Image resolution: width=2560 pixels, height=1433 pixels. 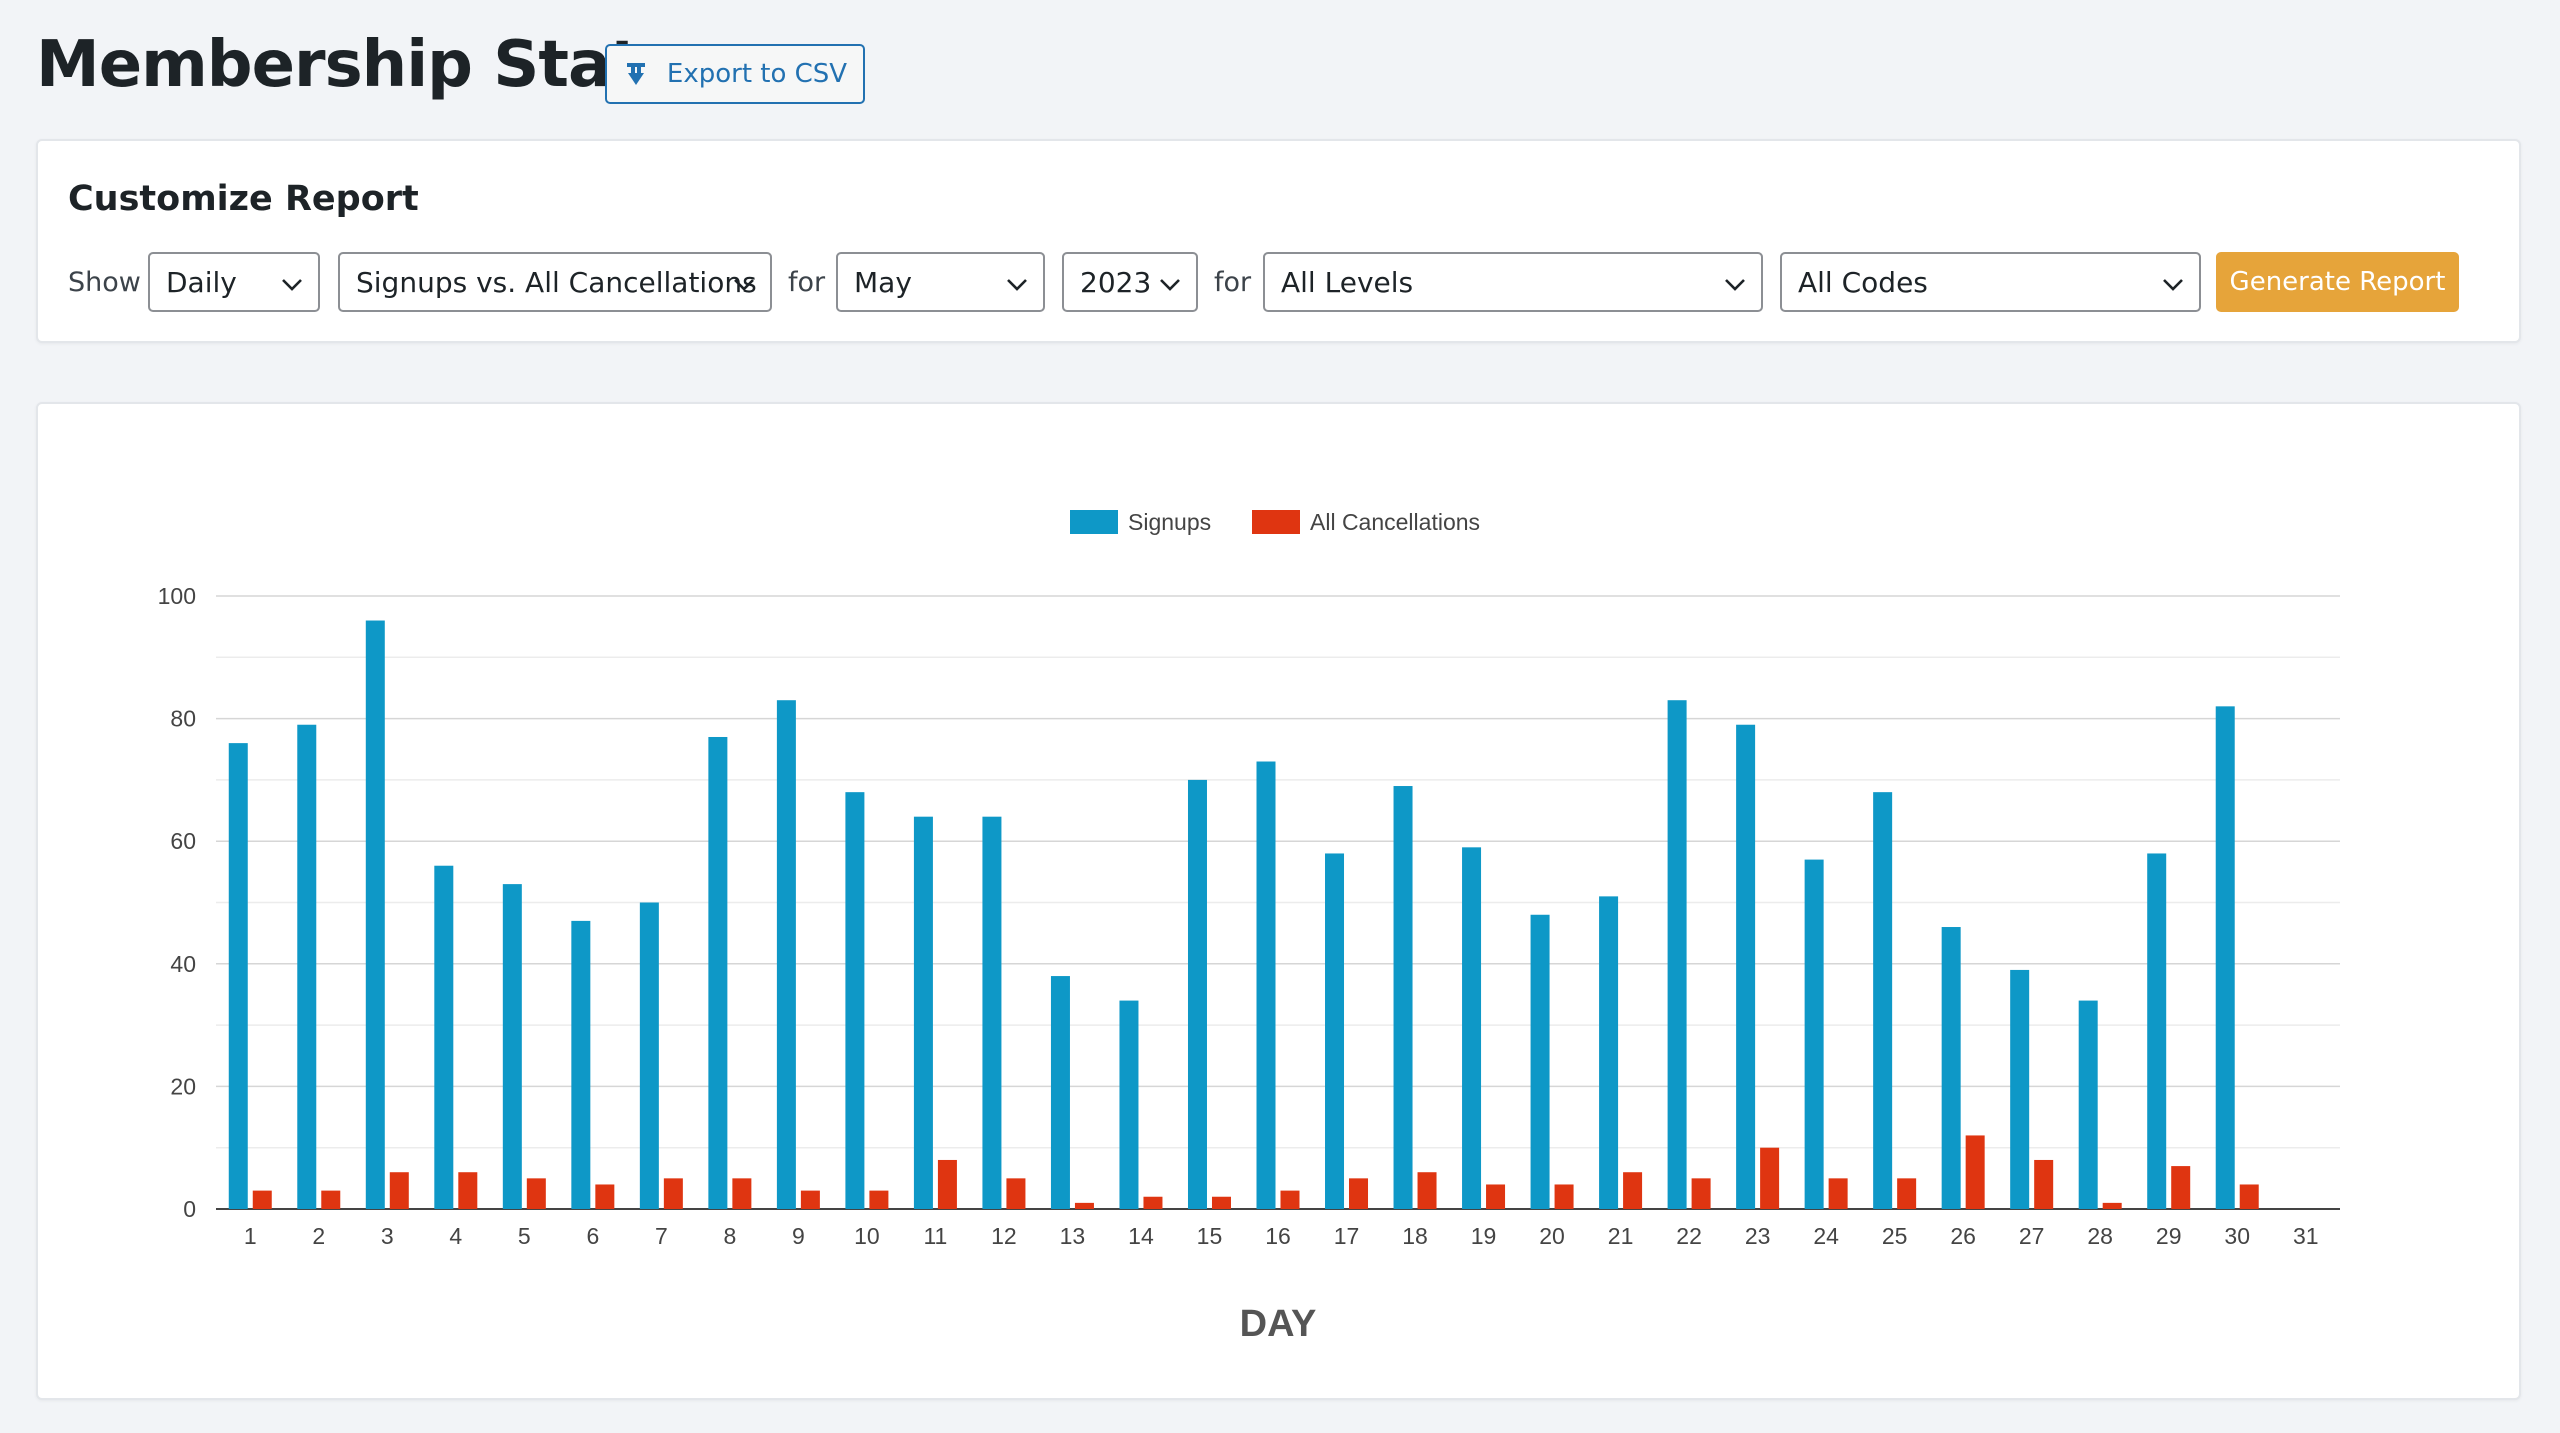 What do you see at coordinates (1169, 522) in the screenshot?
I see `legend-label-signups: Signups` at bounding box center [1169, 522].